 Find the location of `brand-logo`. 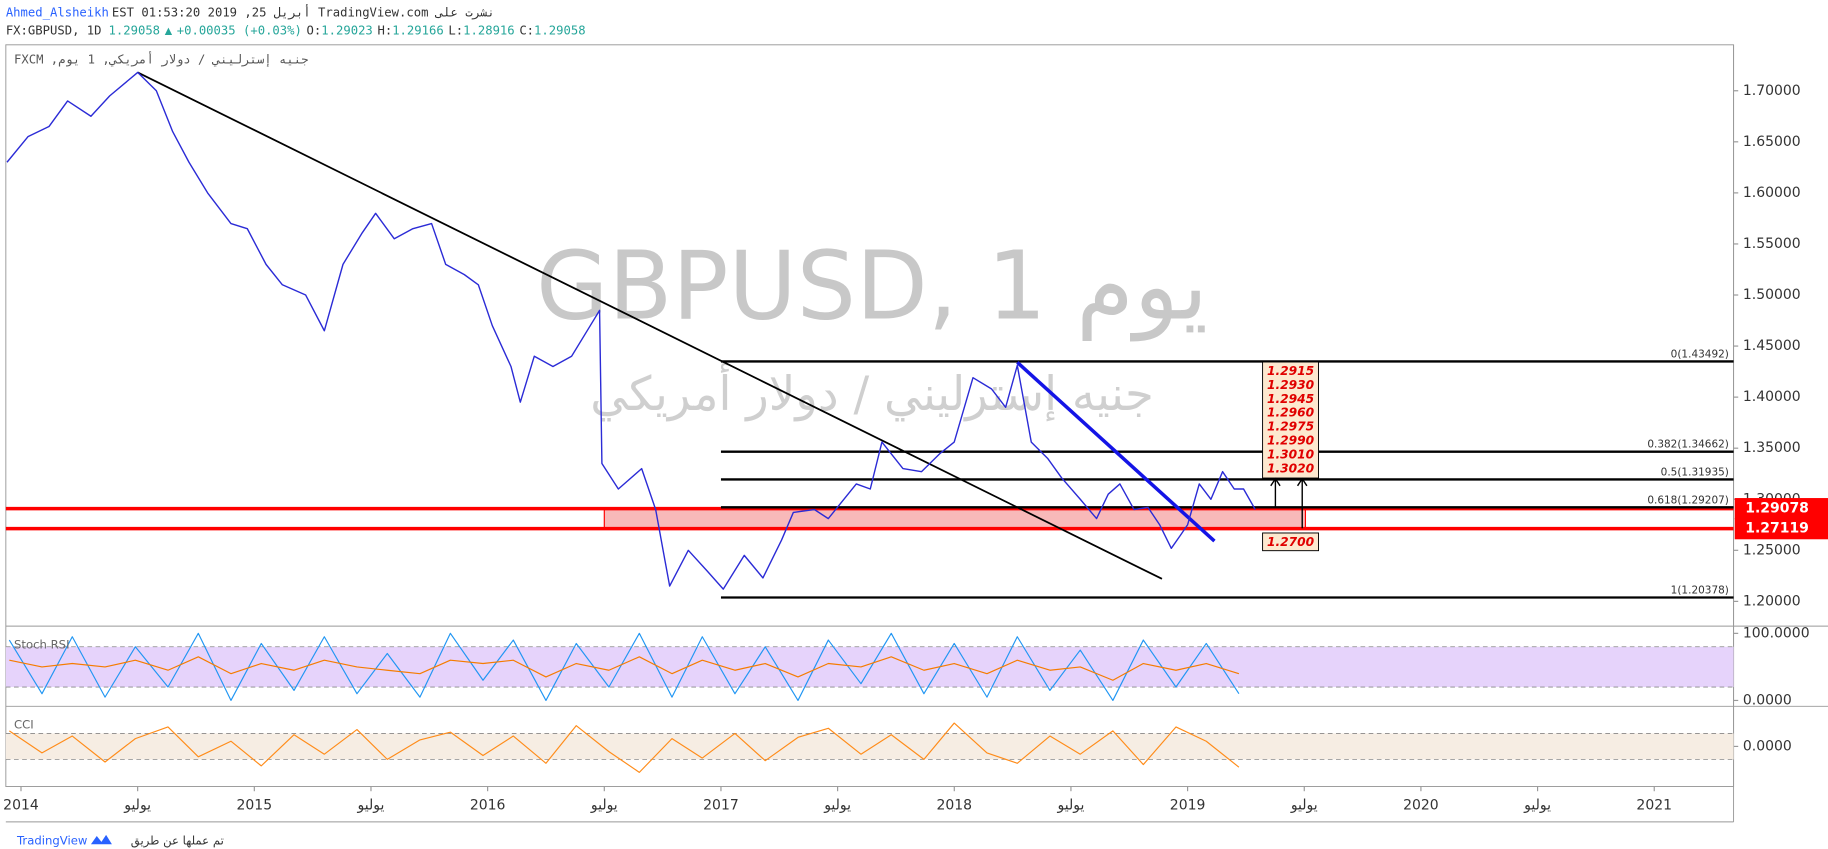

brand-logo is located at coordinates (101, 839).